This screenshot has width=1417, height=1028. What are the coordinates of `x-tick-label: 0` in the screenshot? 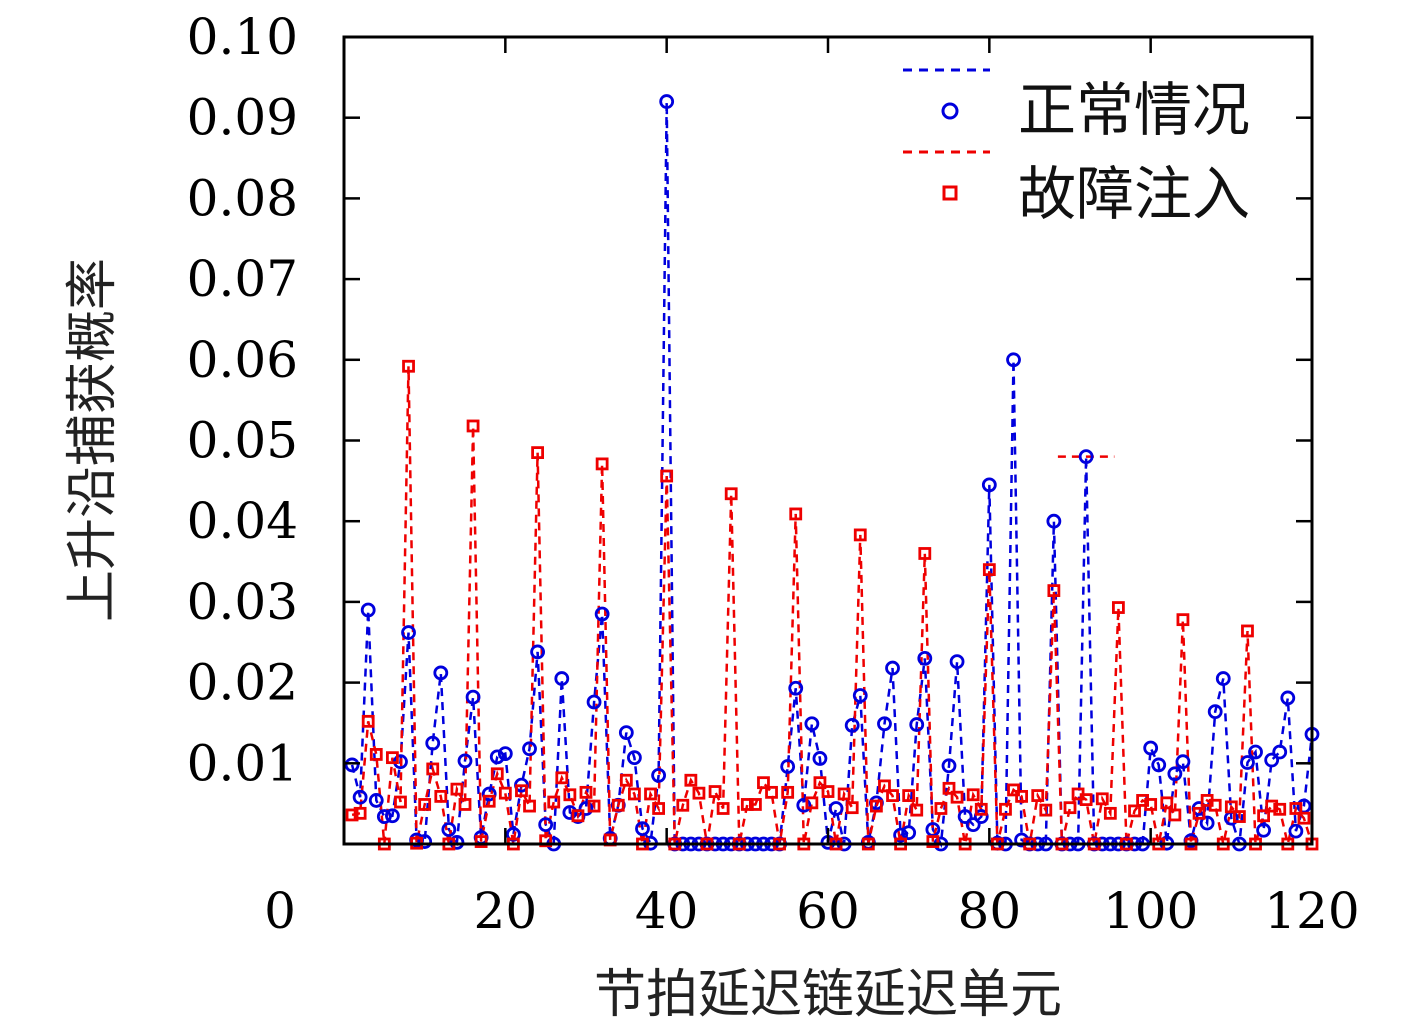 It's located at (280, 911).